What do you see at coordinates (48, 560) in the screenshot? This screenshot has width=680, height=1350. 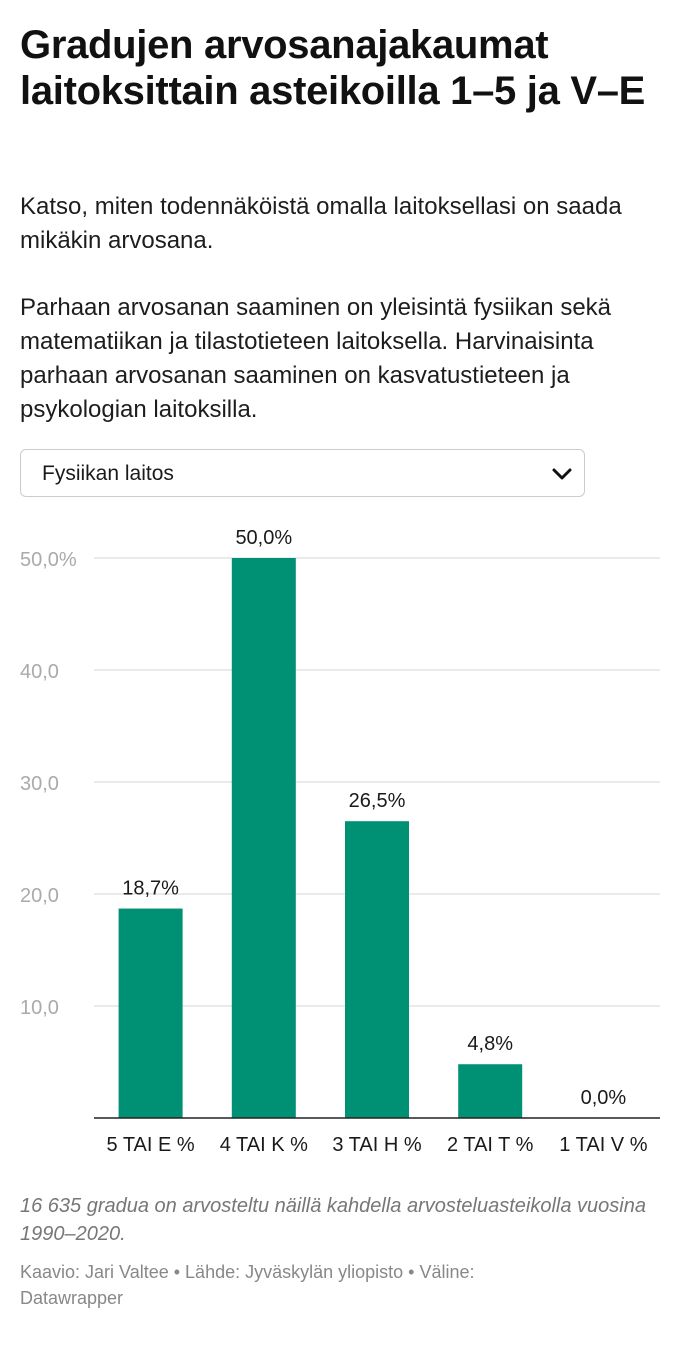 I see `y-tick-label: 50,0%` at bounding box center [48, 560].